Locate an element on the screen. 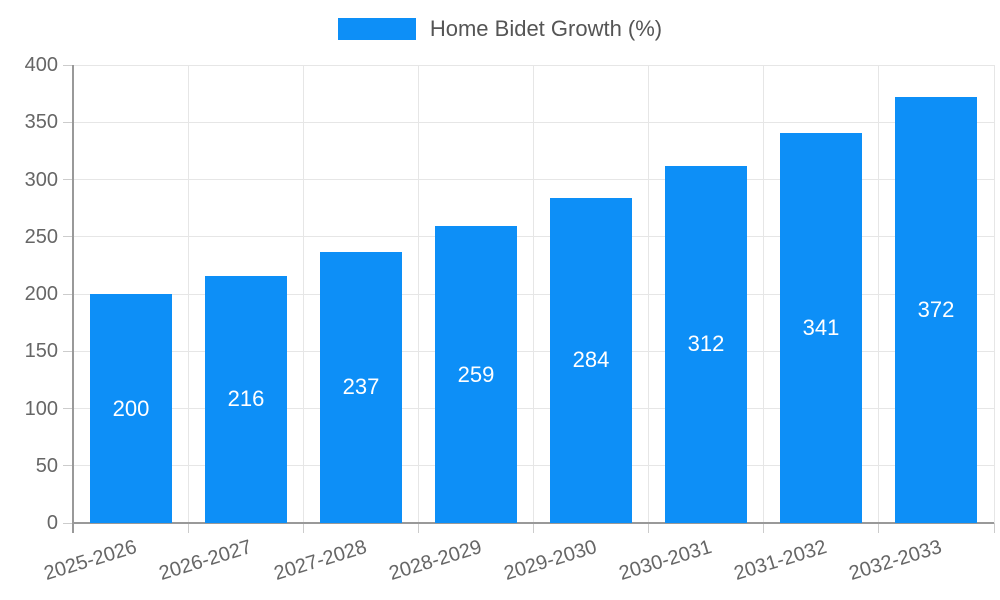 The height and width of the screenshot is (600, 1000). y-axis-tick-label: 400 is located at coordinates (41, 65).